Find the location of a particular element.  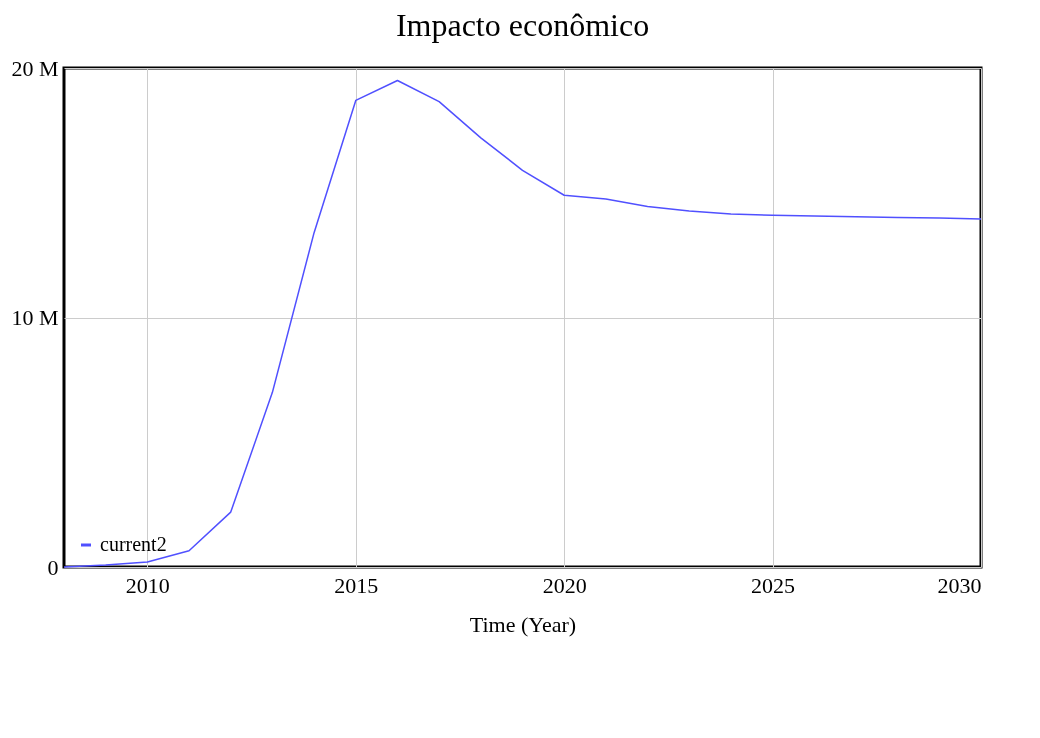

x-axis-title: Time (Year) is located at coordinates (523, 624).